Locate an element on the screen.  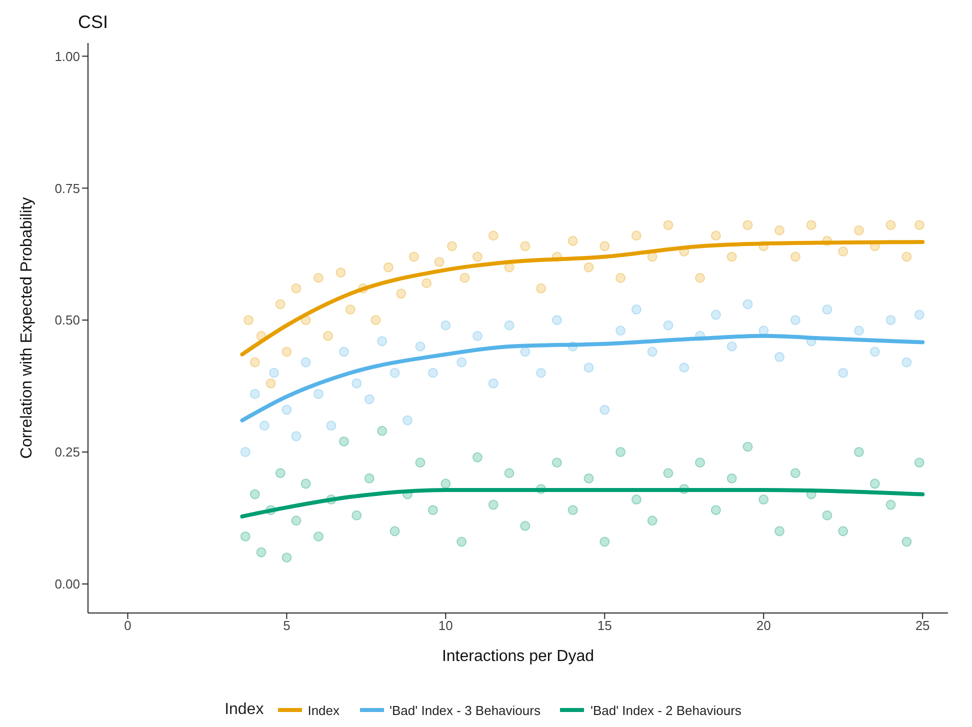
y-axis-title: Correlation with Expected Probability is located at coordinates (27, 328).